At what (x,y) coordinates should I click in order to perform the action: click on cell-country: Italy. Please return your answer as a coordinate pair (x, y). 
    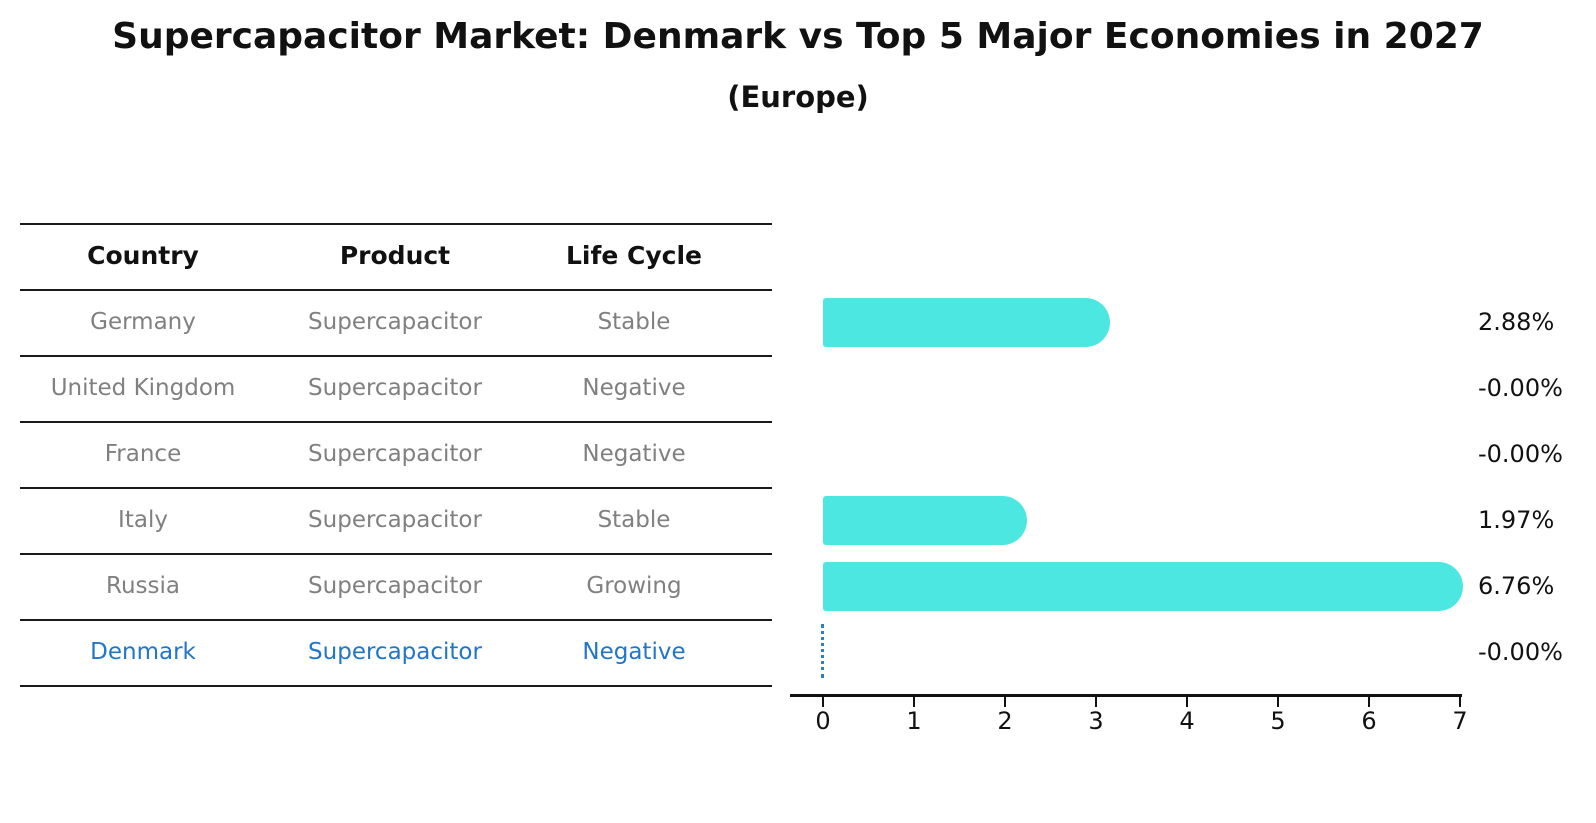
    Looking at the image, I should click on (143, 520).